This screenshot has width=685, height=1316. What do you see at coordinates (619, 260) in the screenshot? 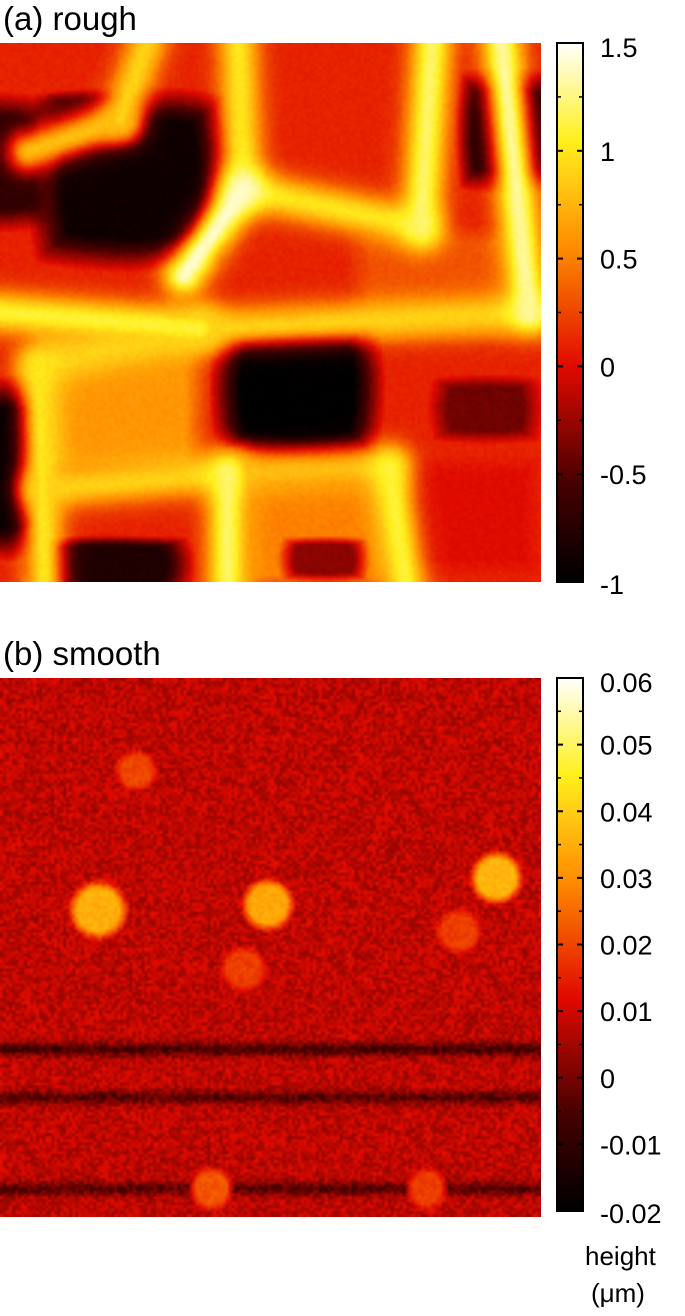
I see `colorbar-tick-label: 0.5` at bounding box center [619, 260].